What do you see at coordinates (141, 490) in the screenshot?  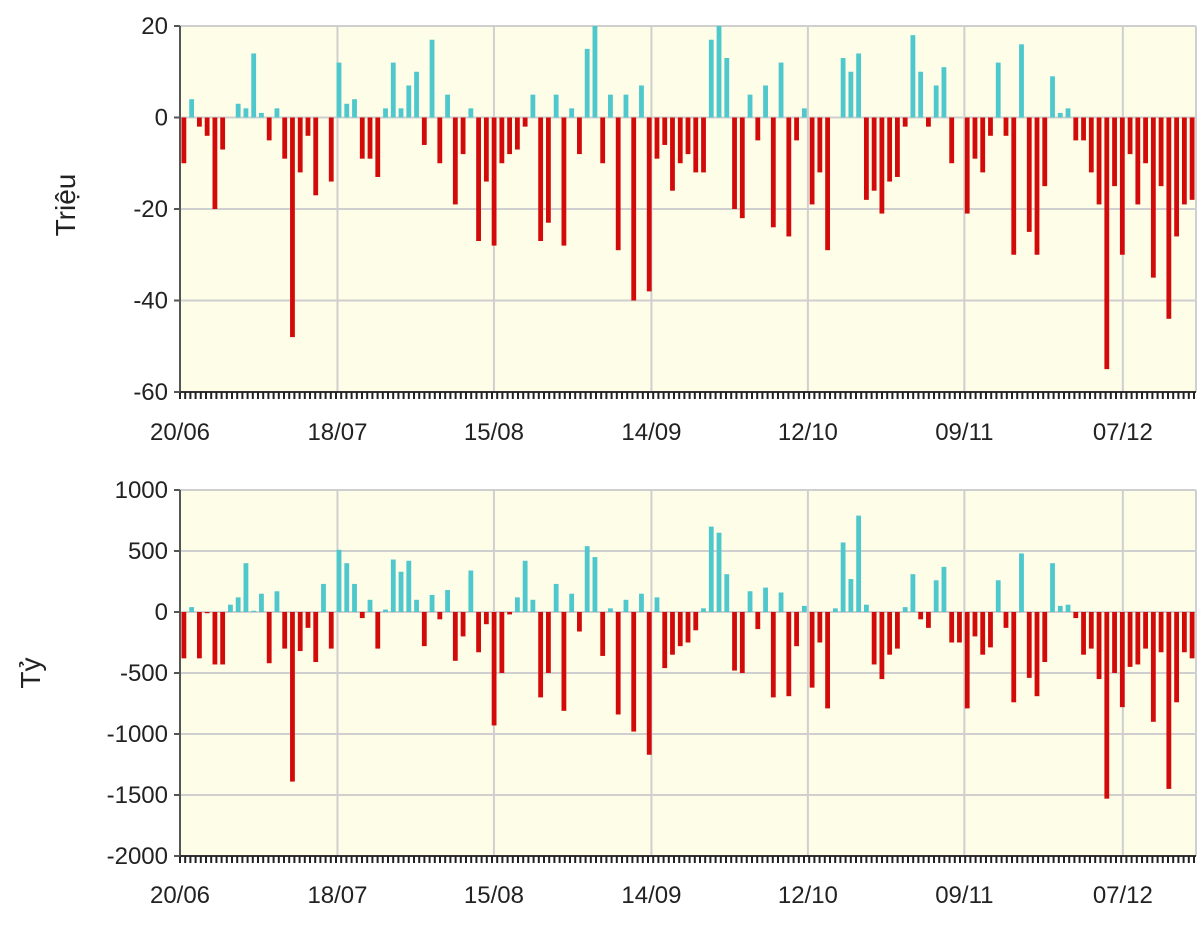 I see `y-tick-label: 1000` at bounding box center [141, 490].